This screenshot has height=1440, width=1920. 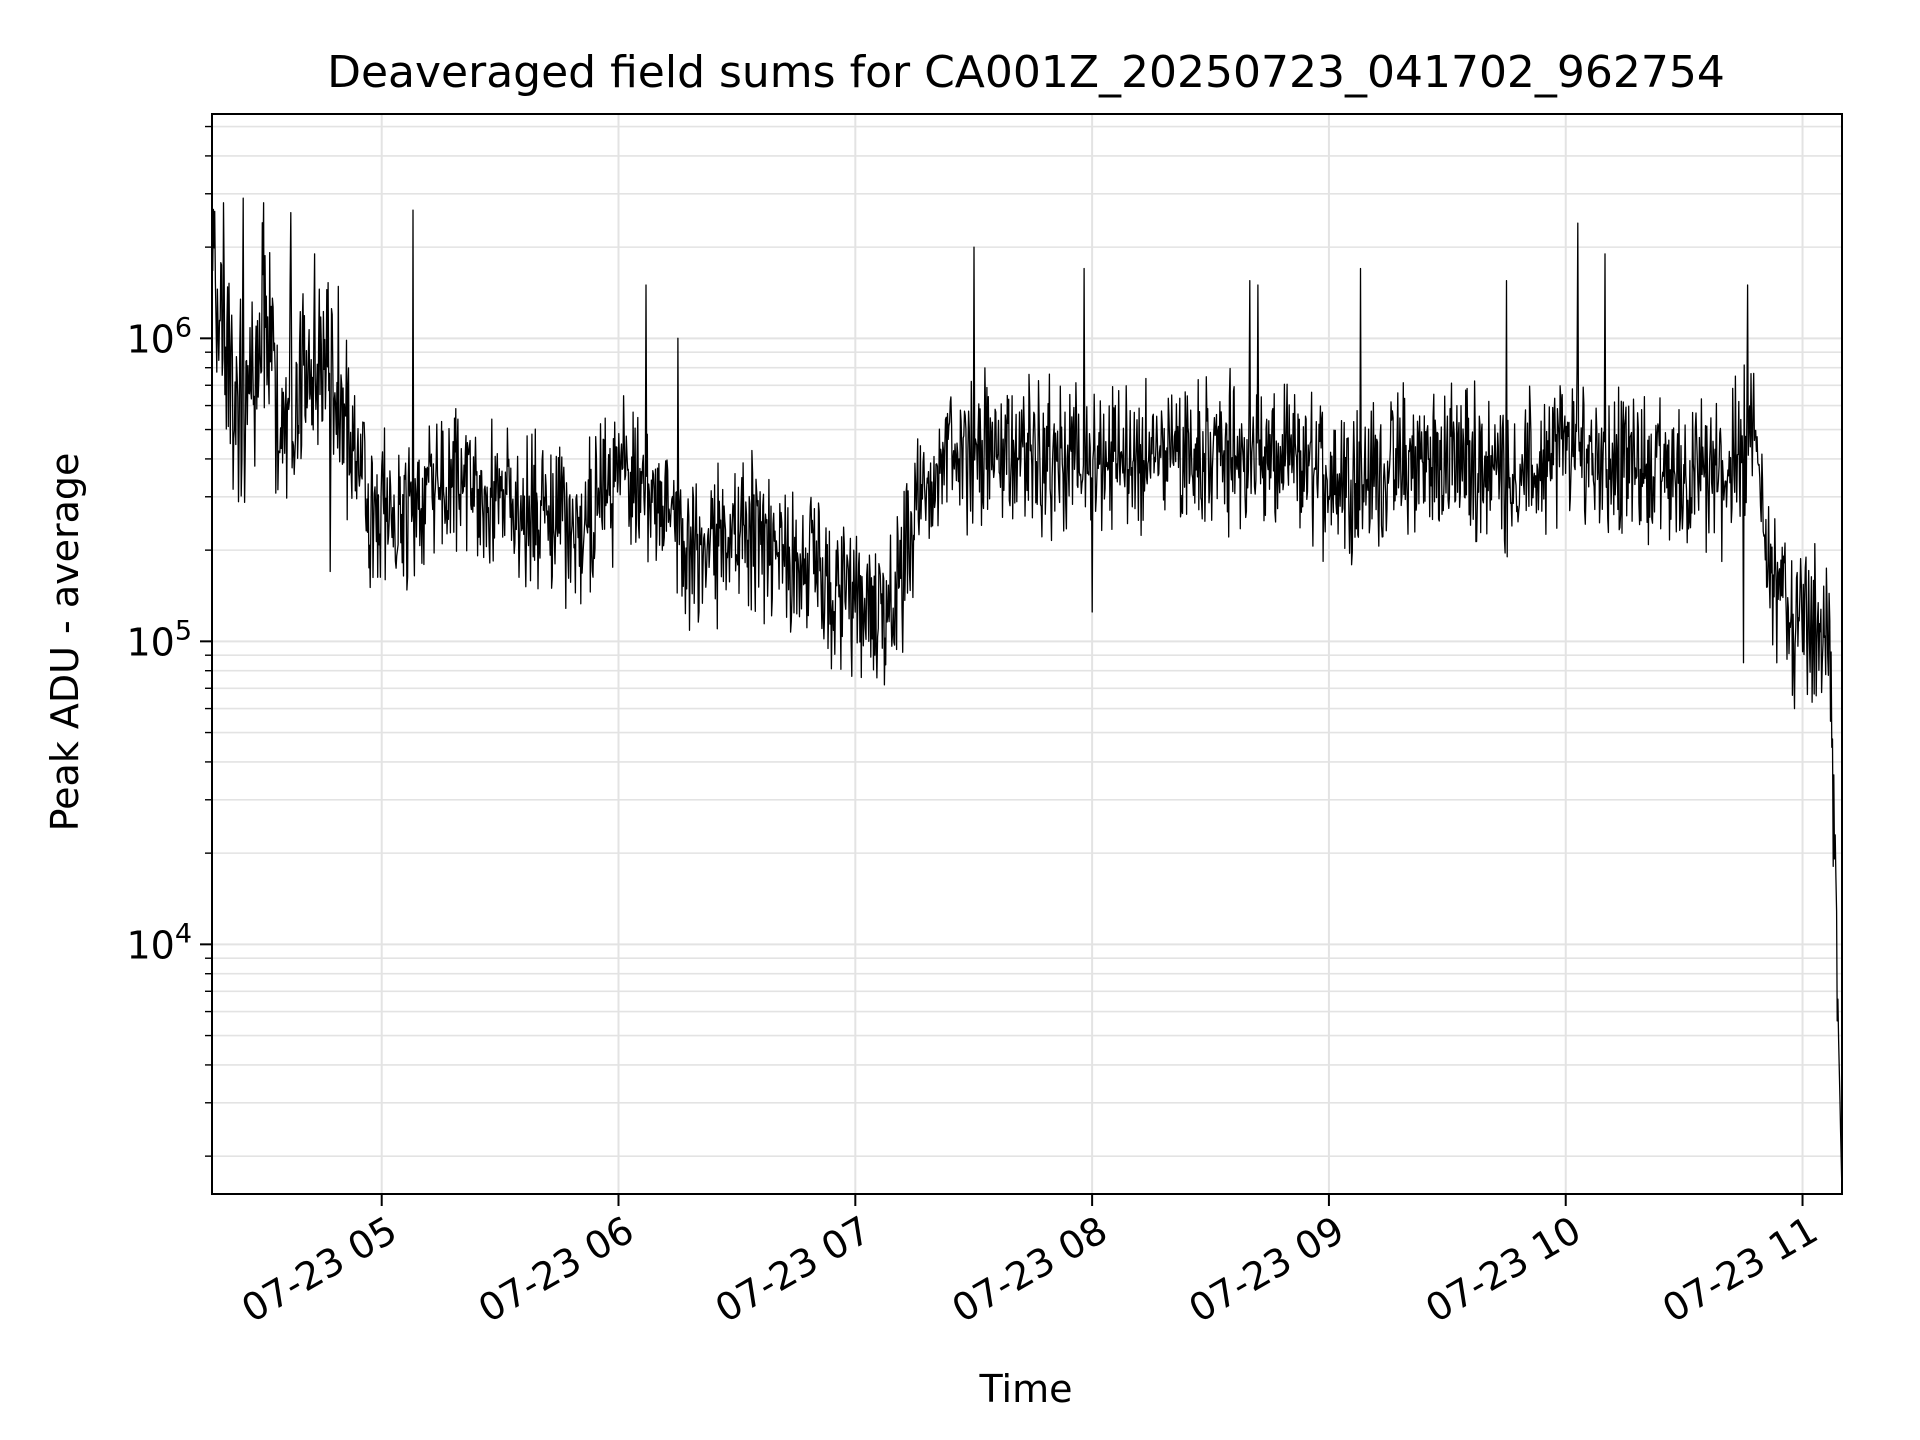 What do you see at coordinates (319, 1270) in the screenshot?
I see `x-tick-label: 07-23 05` at bounding box center [319, 1270].